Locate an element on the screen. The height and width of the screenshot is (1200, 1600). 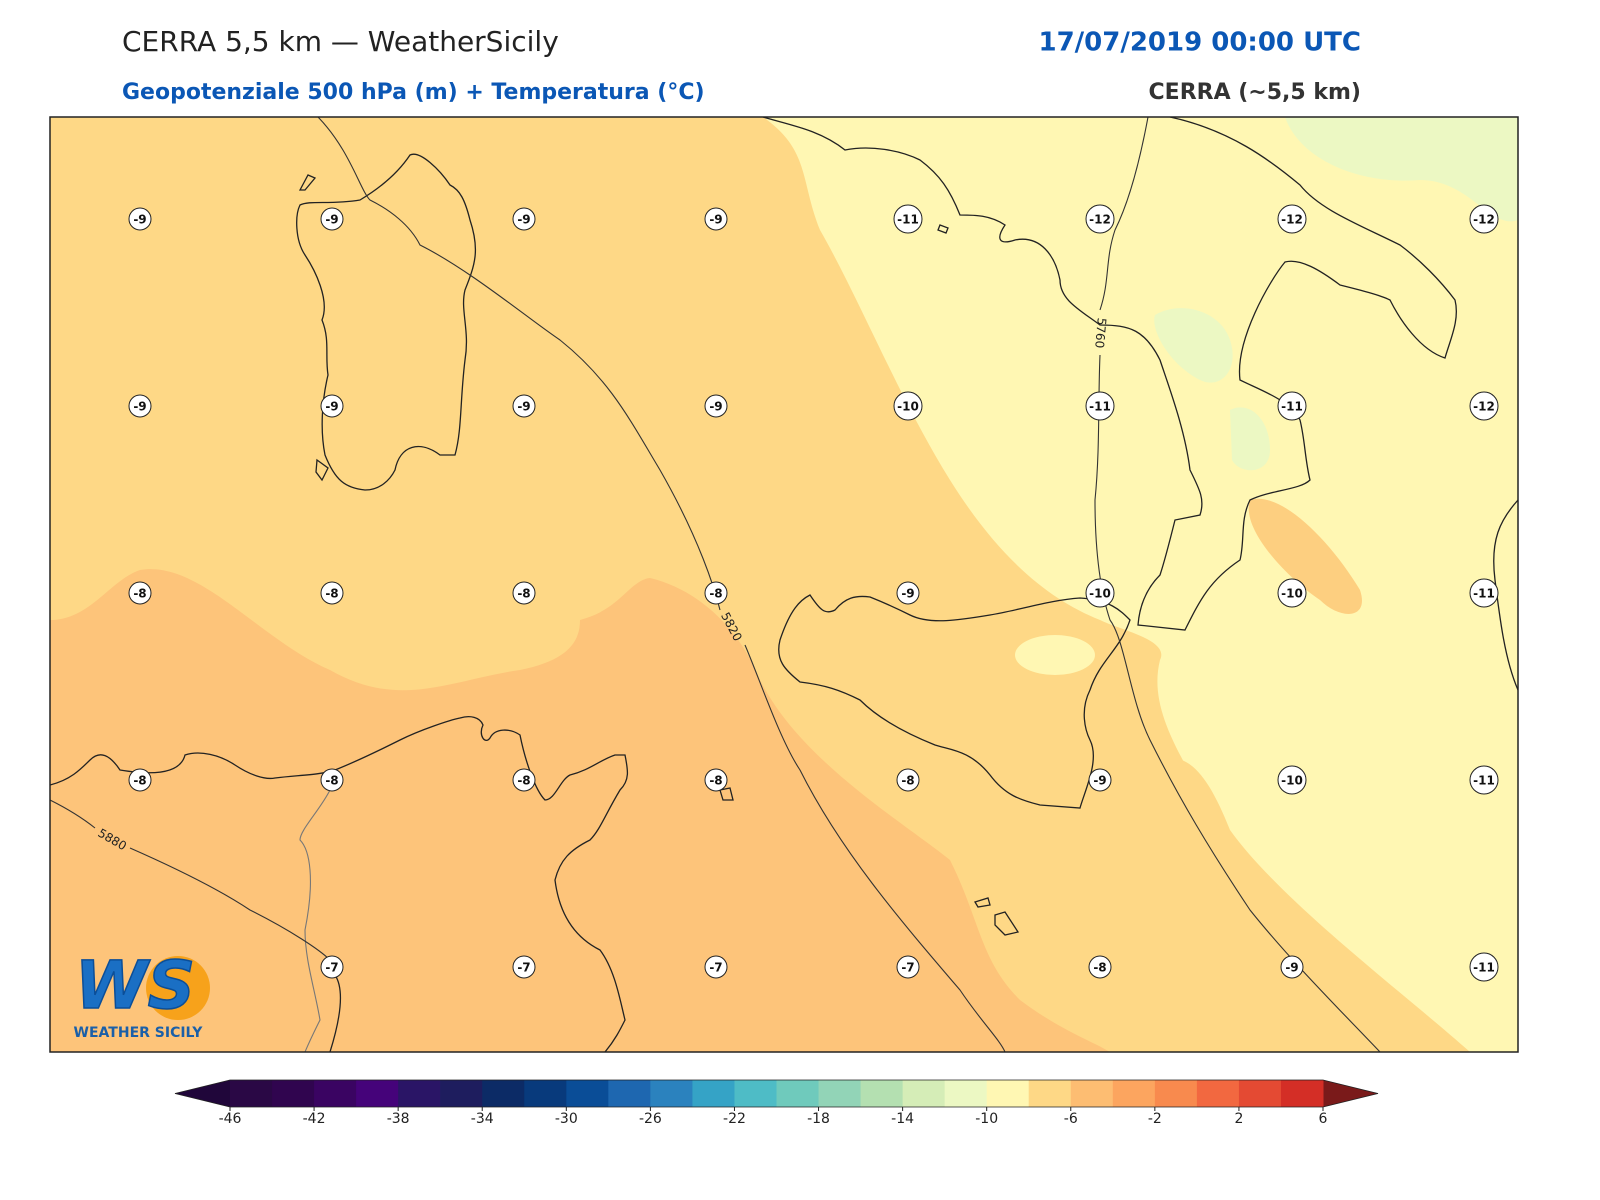
isohypse is located at coordinates (1237, 584).